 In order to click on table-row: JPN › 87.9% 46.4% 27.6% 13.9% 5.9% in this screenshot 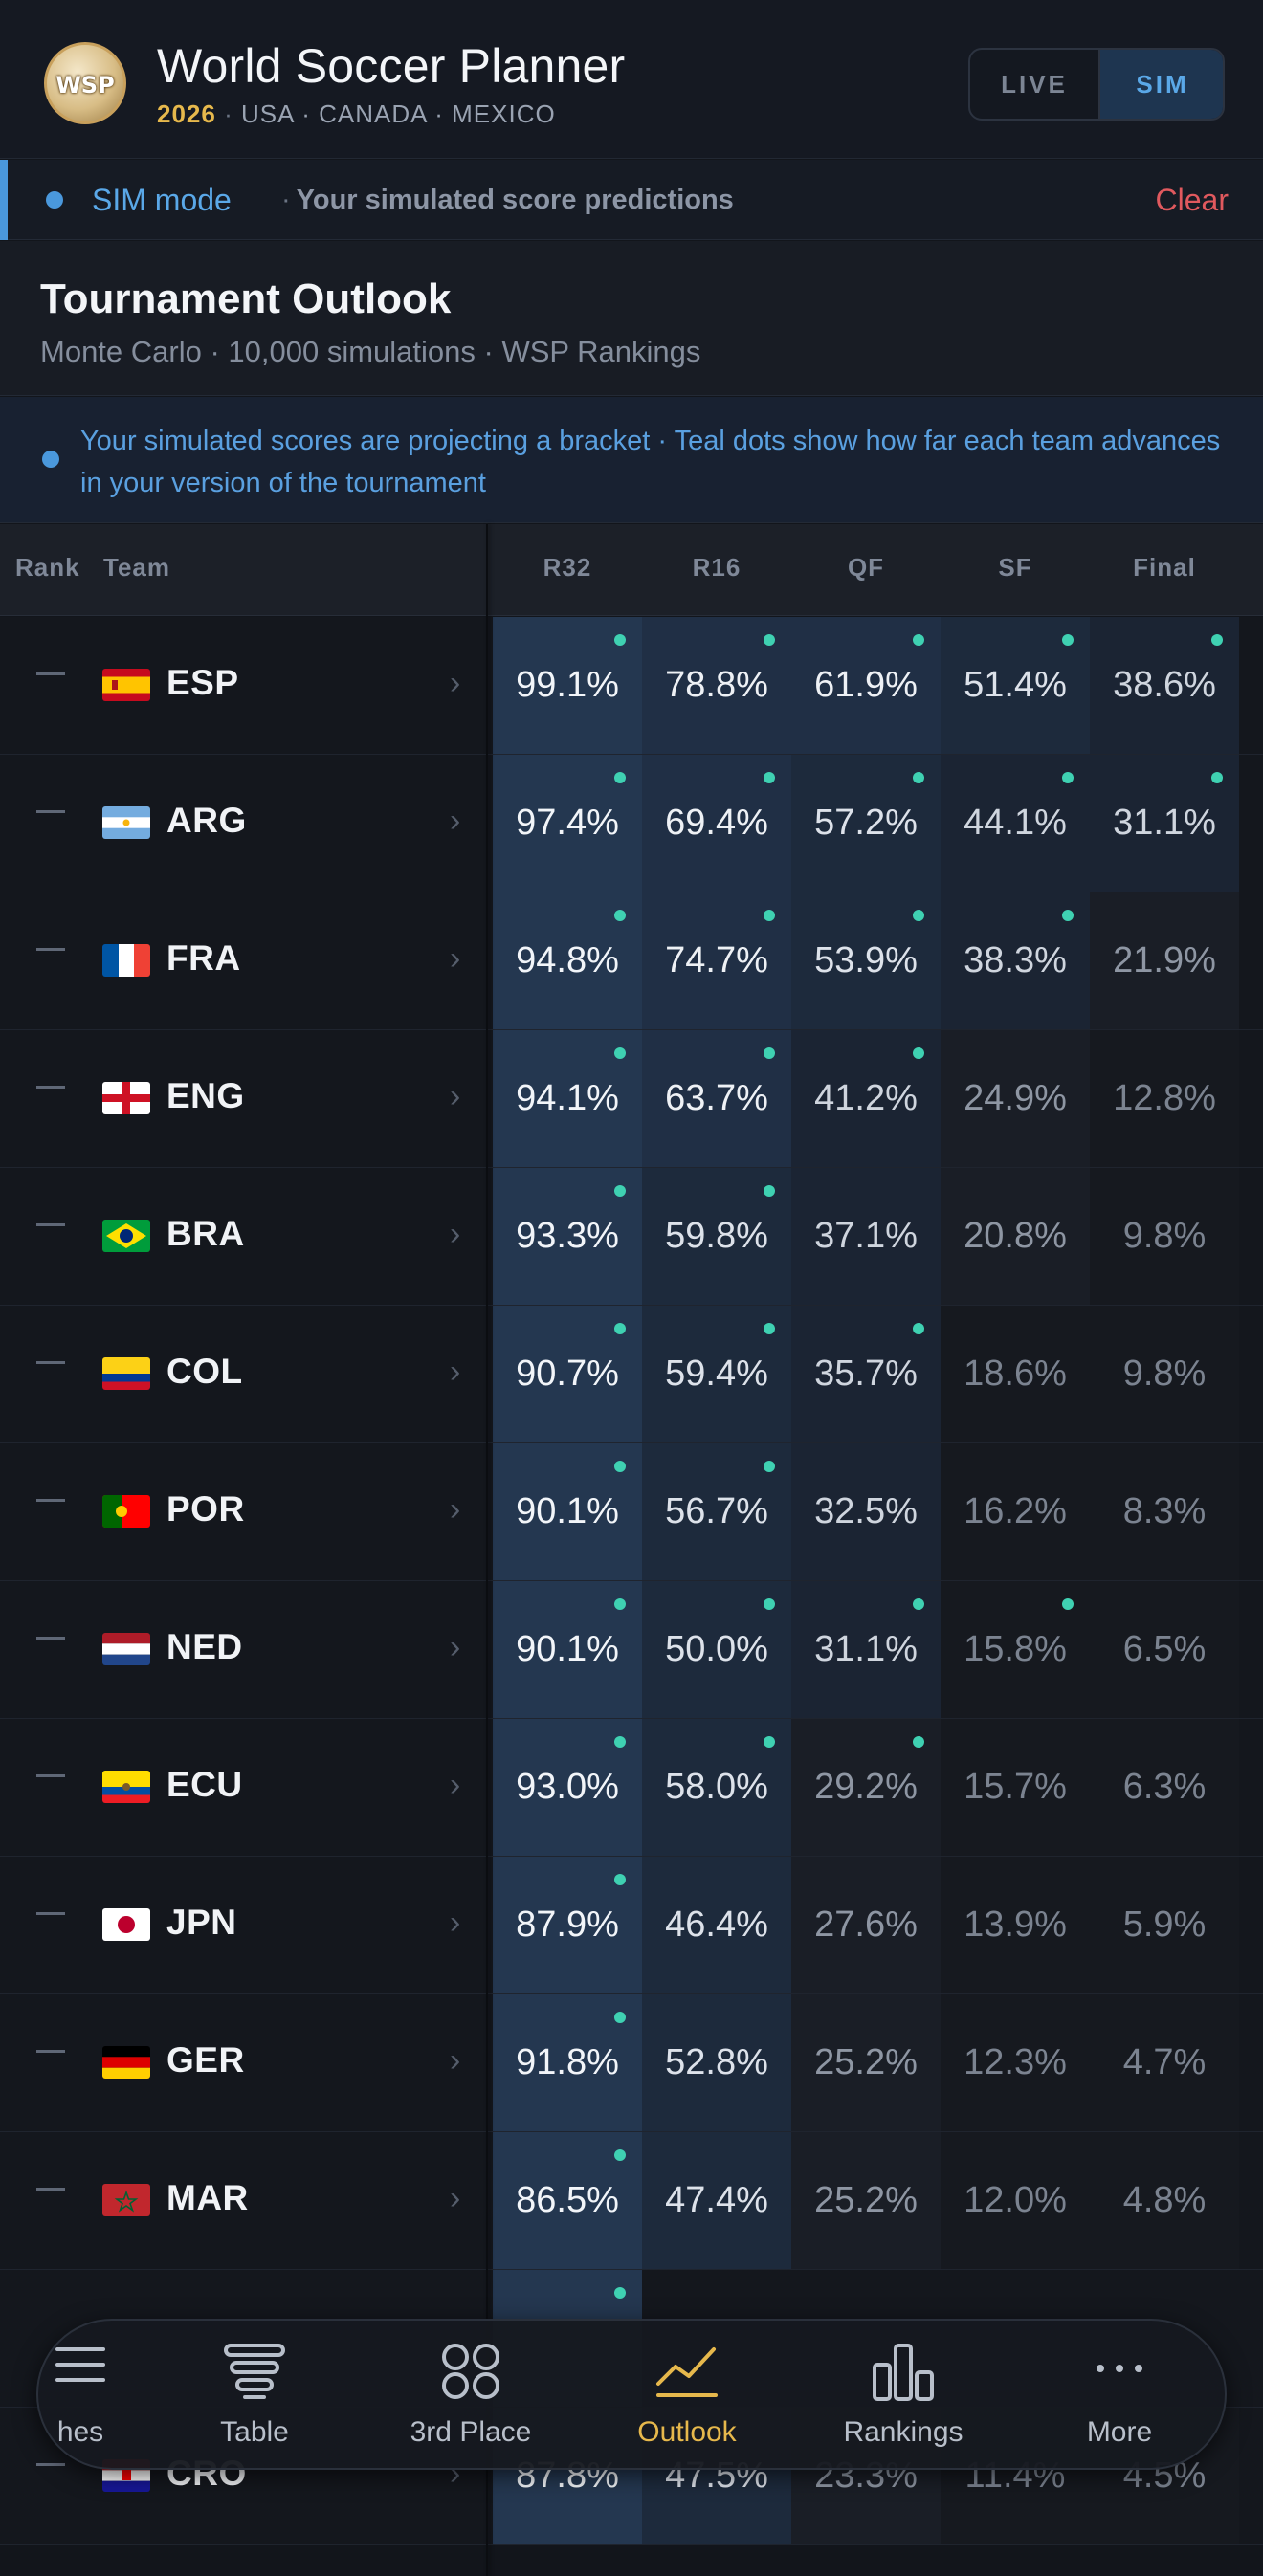, I will do `click(631, 1925)`.